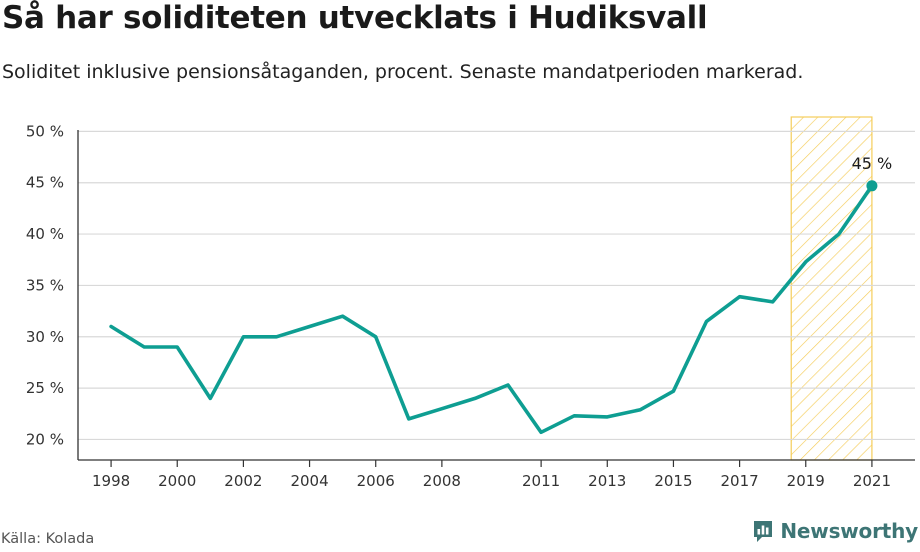 This screenshot has height=552, width=920. Describe the element at coordinates (806, 481) in the screenshot. I see `x-tick-label: 2019` at that location.